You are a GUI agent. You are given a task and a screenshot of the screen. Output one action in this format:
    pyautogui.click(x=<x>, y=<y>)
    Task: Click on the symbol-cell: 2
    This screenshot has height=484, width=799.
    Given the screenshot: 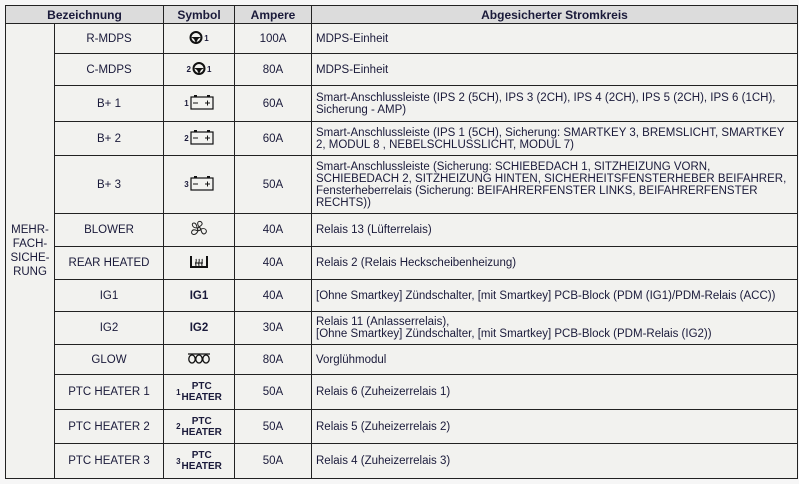 What is the action you would take?
    pyautogui.click(x=199, y=138)
    